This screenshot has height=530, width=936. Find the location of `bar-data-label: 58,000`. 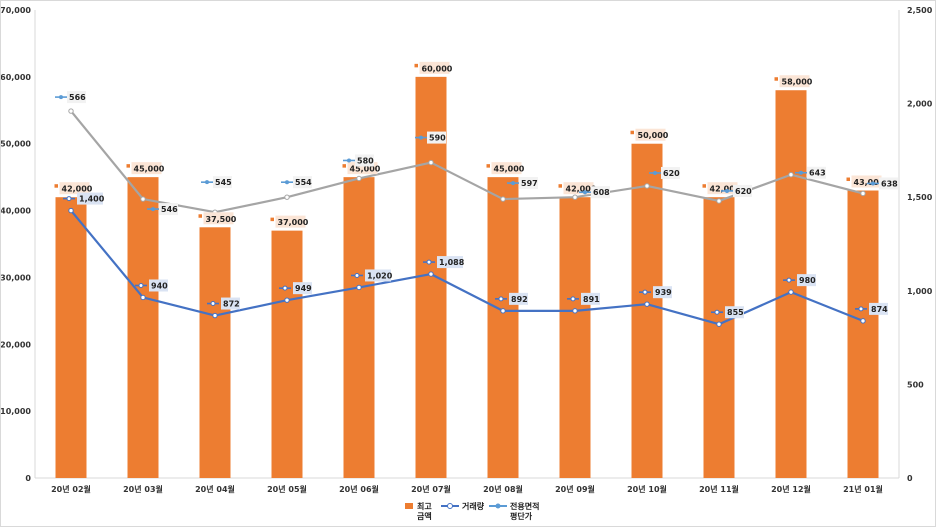

bar-data-label: 58,000 is located at coordinates (797, 82).